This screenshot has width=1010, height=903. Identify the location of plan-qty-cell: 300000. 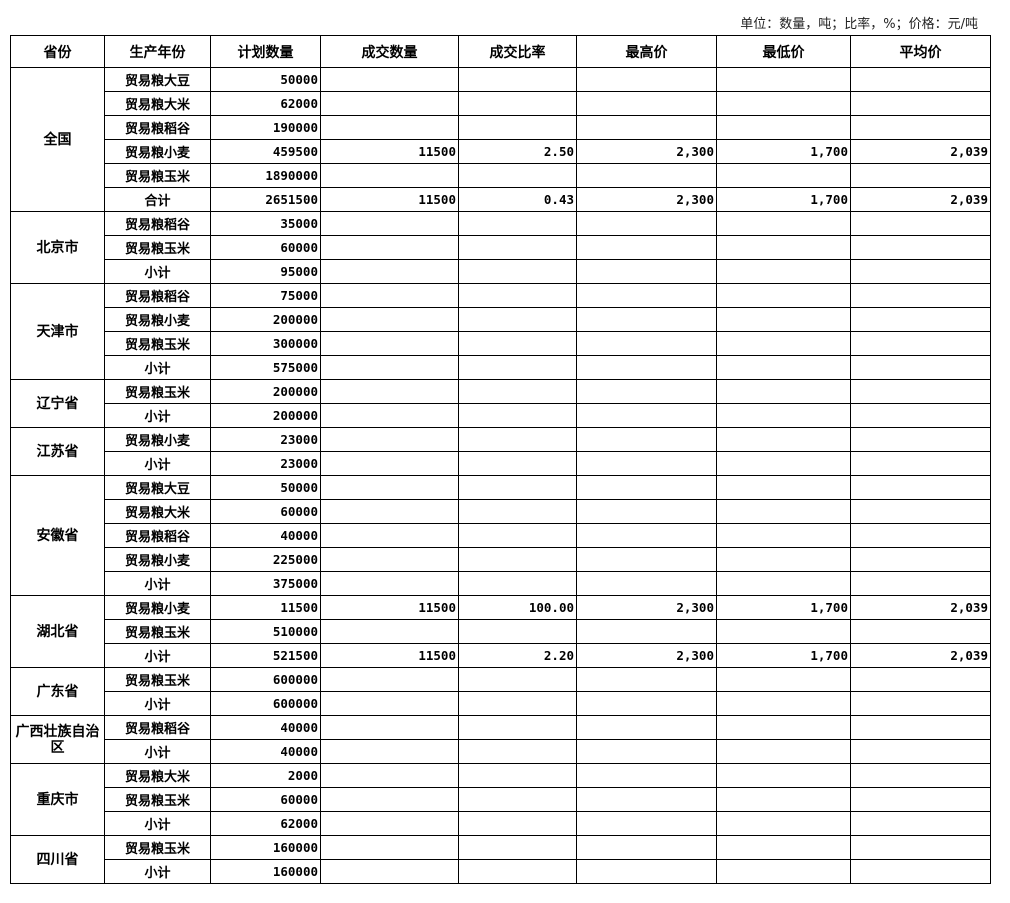
(265, 343).